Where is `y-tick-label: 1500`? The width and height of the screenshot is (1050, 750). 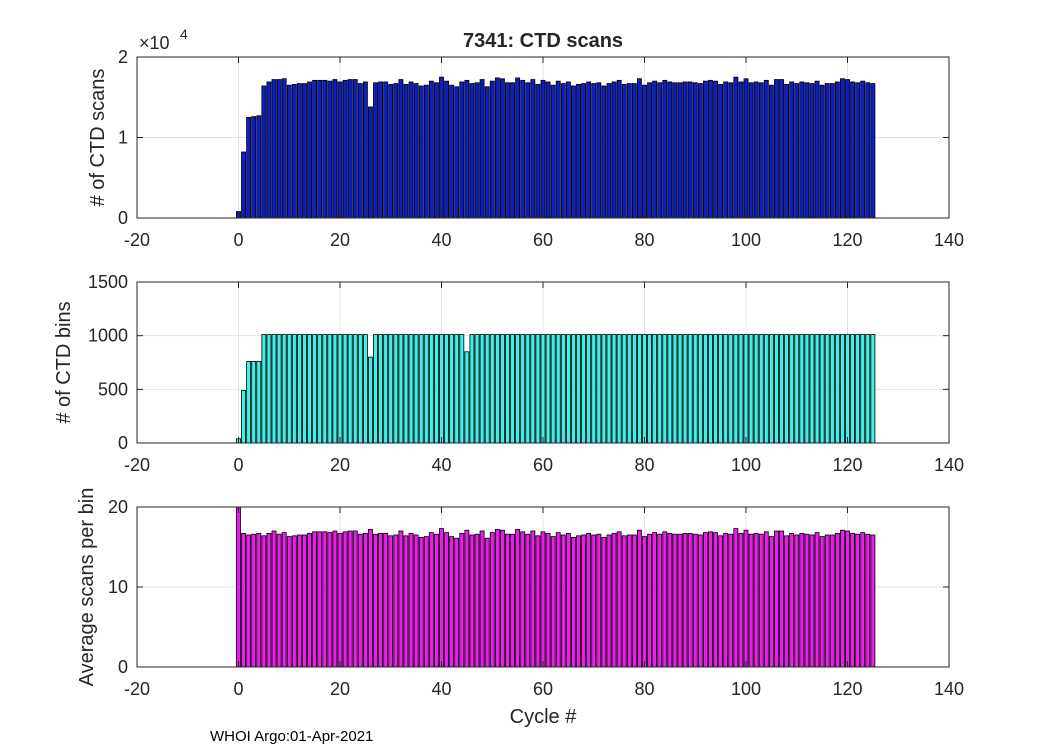
y-tick-label: 1500 is located at coordinates (108, 282).